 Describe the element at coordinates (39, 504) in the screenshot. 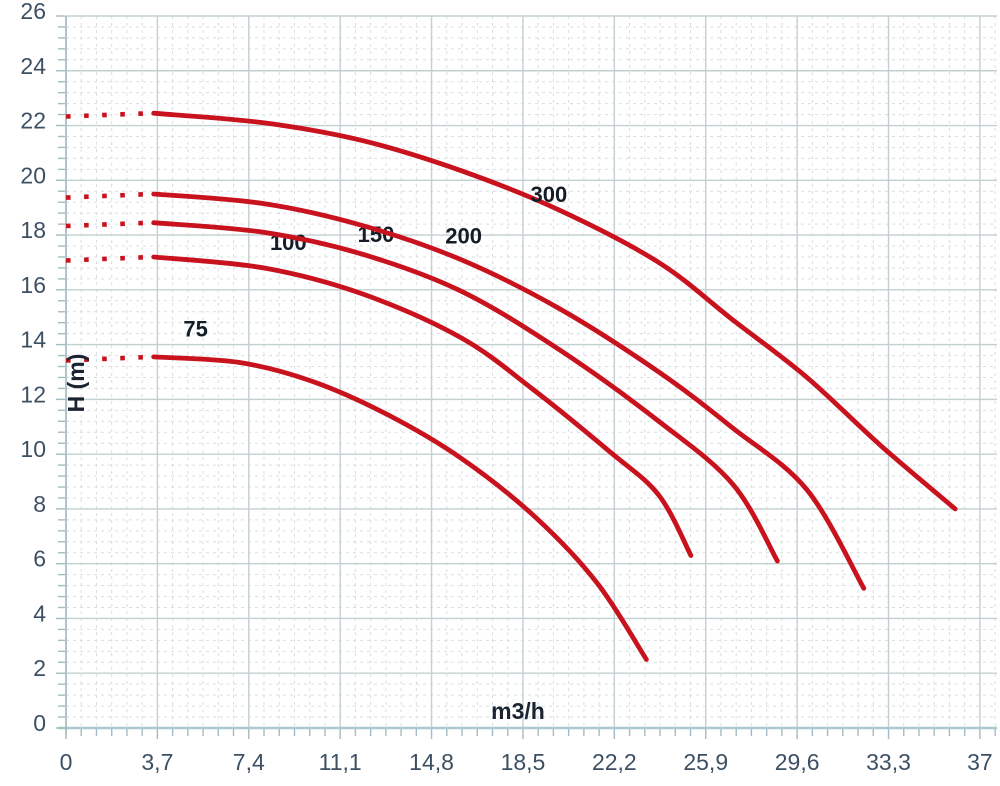

I see `y-tick-label: 8` at that location.